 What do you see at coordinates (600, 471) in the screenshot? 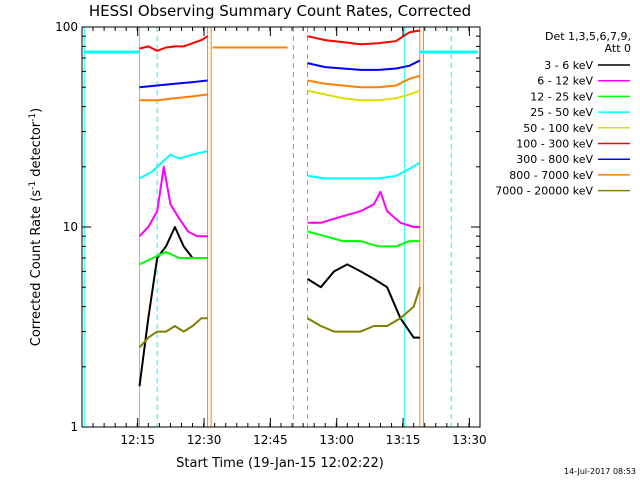
I see `date-stamp: 14-Jul-2017 08:53` at bounding box center [600, 471].